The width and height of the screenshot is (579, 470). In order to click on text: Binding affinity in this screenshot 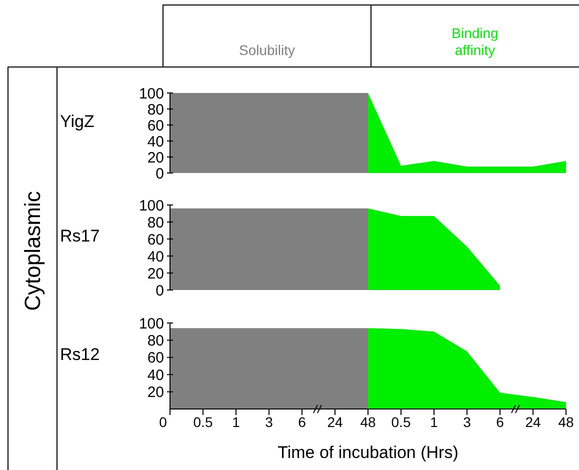, I will do `click(475, 41)`.